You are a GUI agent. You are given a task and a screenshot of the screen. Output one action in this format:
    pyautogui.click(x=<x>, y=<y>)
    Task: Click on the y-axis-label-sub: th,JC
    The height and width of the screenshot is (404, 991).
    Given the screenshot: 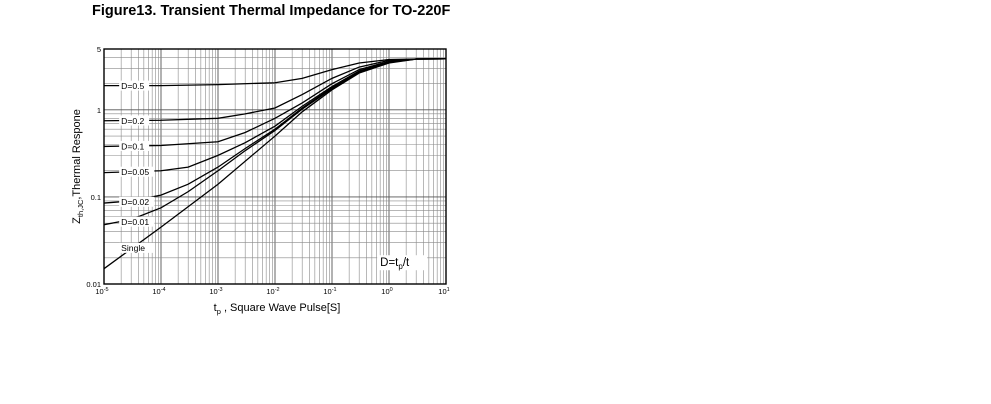 What is the action you would take?
    pyautogui.click(x=80, y=208)
    